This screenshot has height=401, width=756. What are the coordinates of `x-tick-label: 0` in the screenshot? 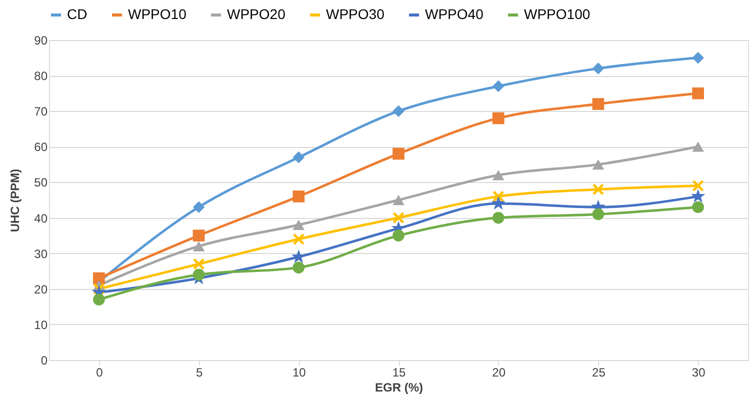 It's located at (100, 373).